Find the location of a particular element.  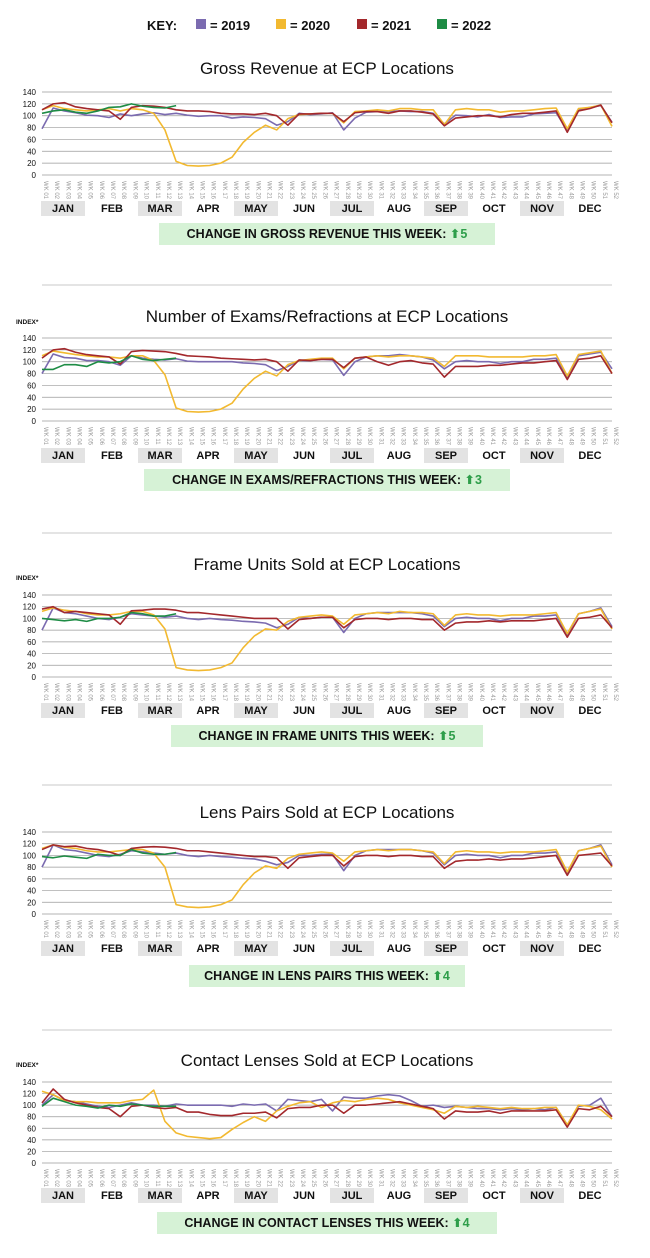

week-tick-label: WK 09 is located at coordinates (134, 929).